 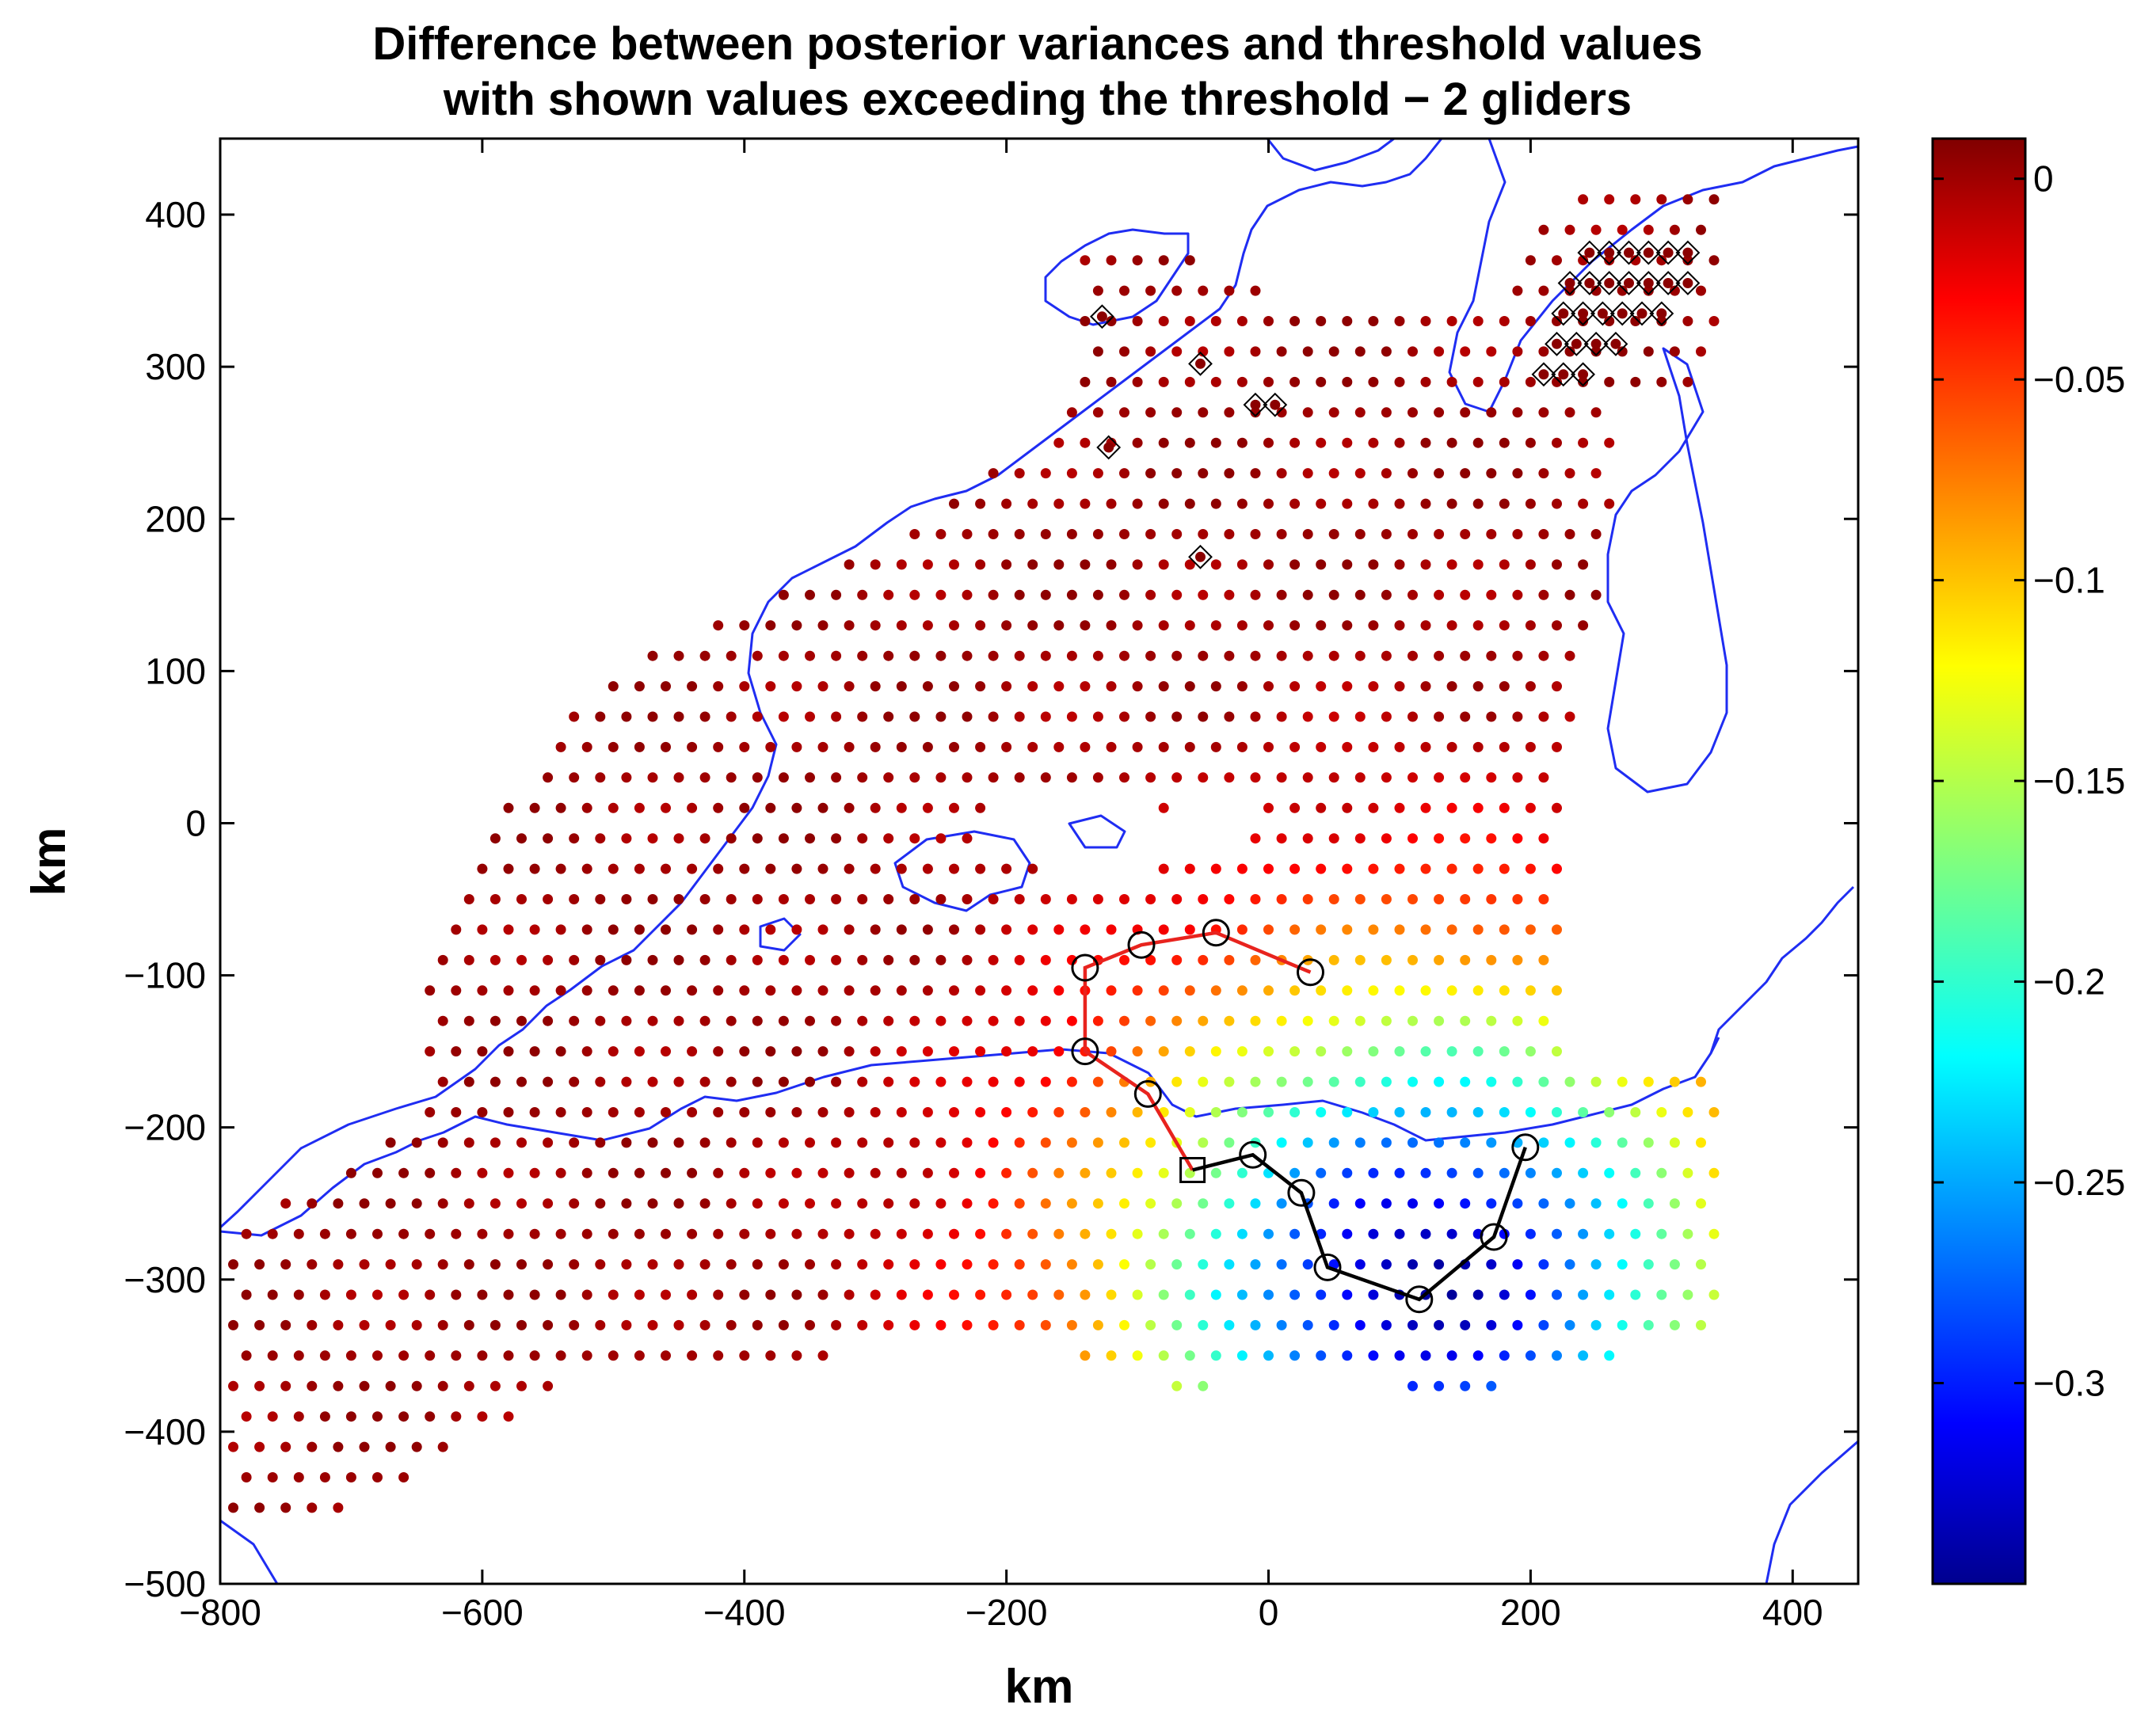 I want to click on y-tick-label: 0, so click(x=196, y=822).